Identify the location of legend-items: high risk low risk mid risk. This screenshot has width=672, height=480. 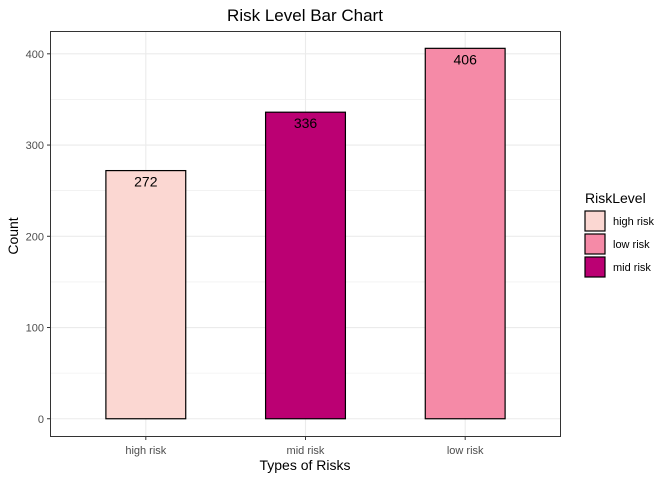
(619, 244).